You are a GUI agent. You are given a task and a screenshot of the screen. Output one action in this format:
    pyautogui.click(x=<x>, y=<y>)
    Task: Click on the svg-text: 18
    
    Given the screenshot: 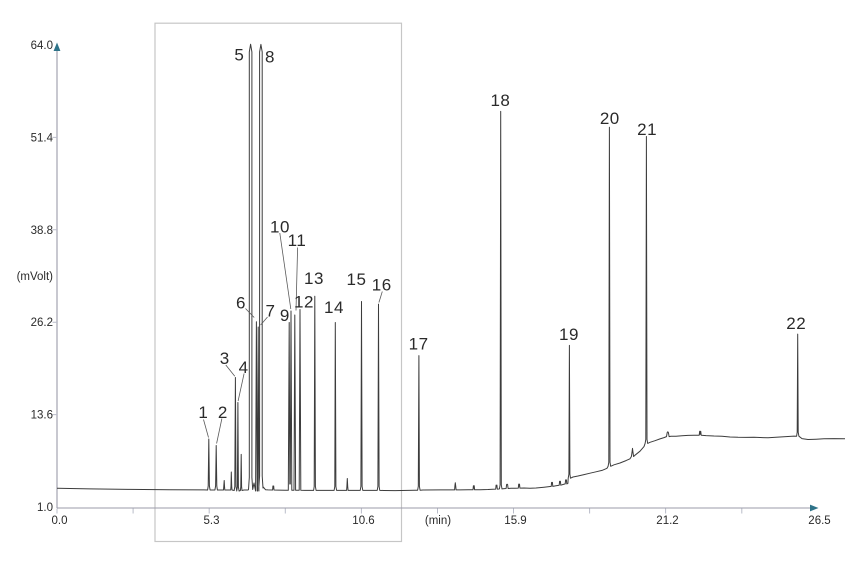 What is the action you would take?
    pyautogui.click(x=500, y=100)
    